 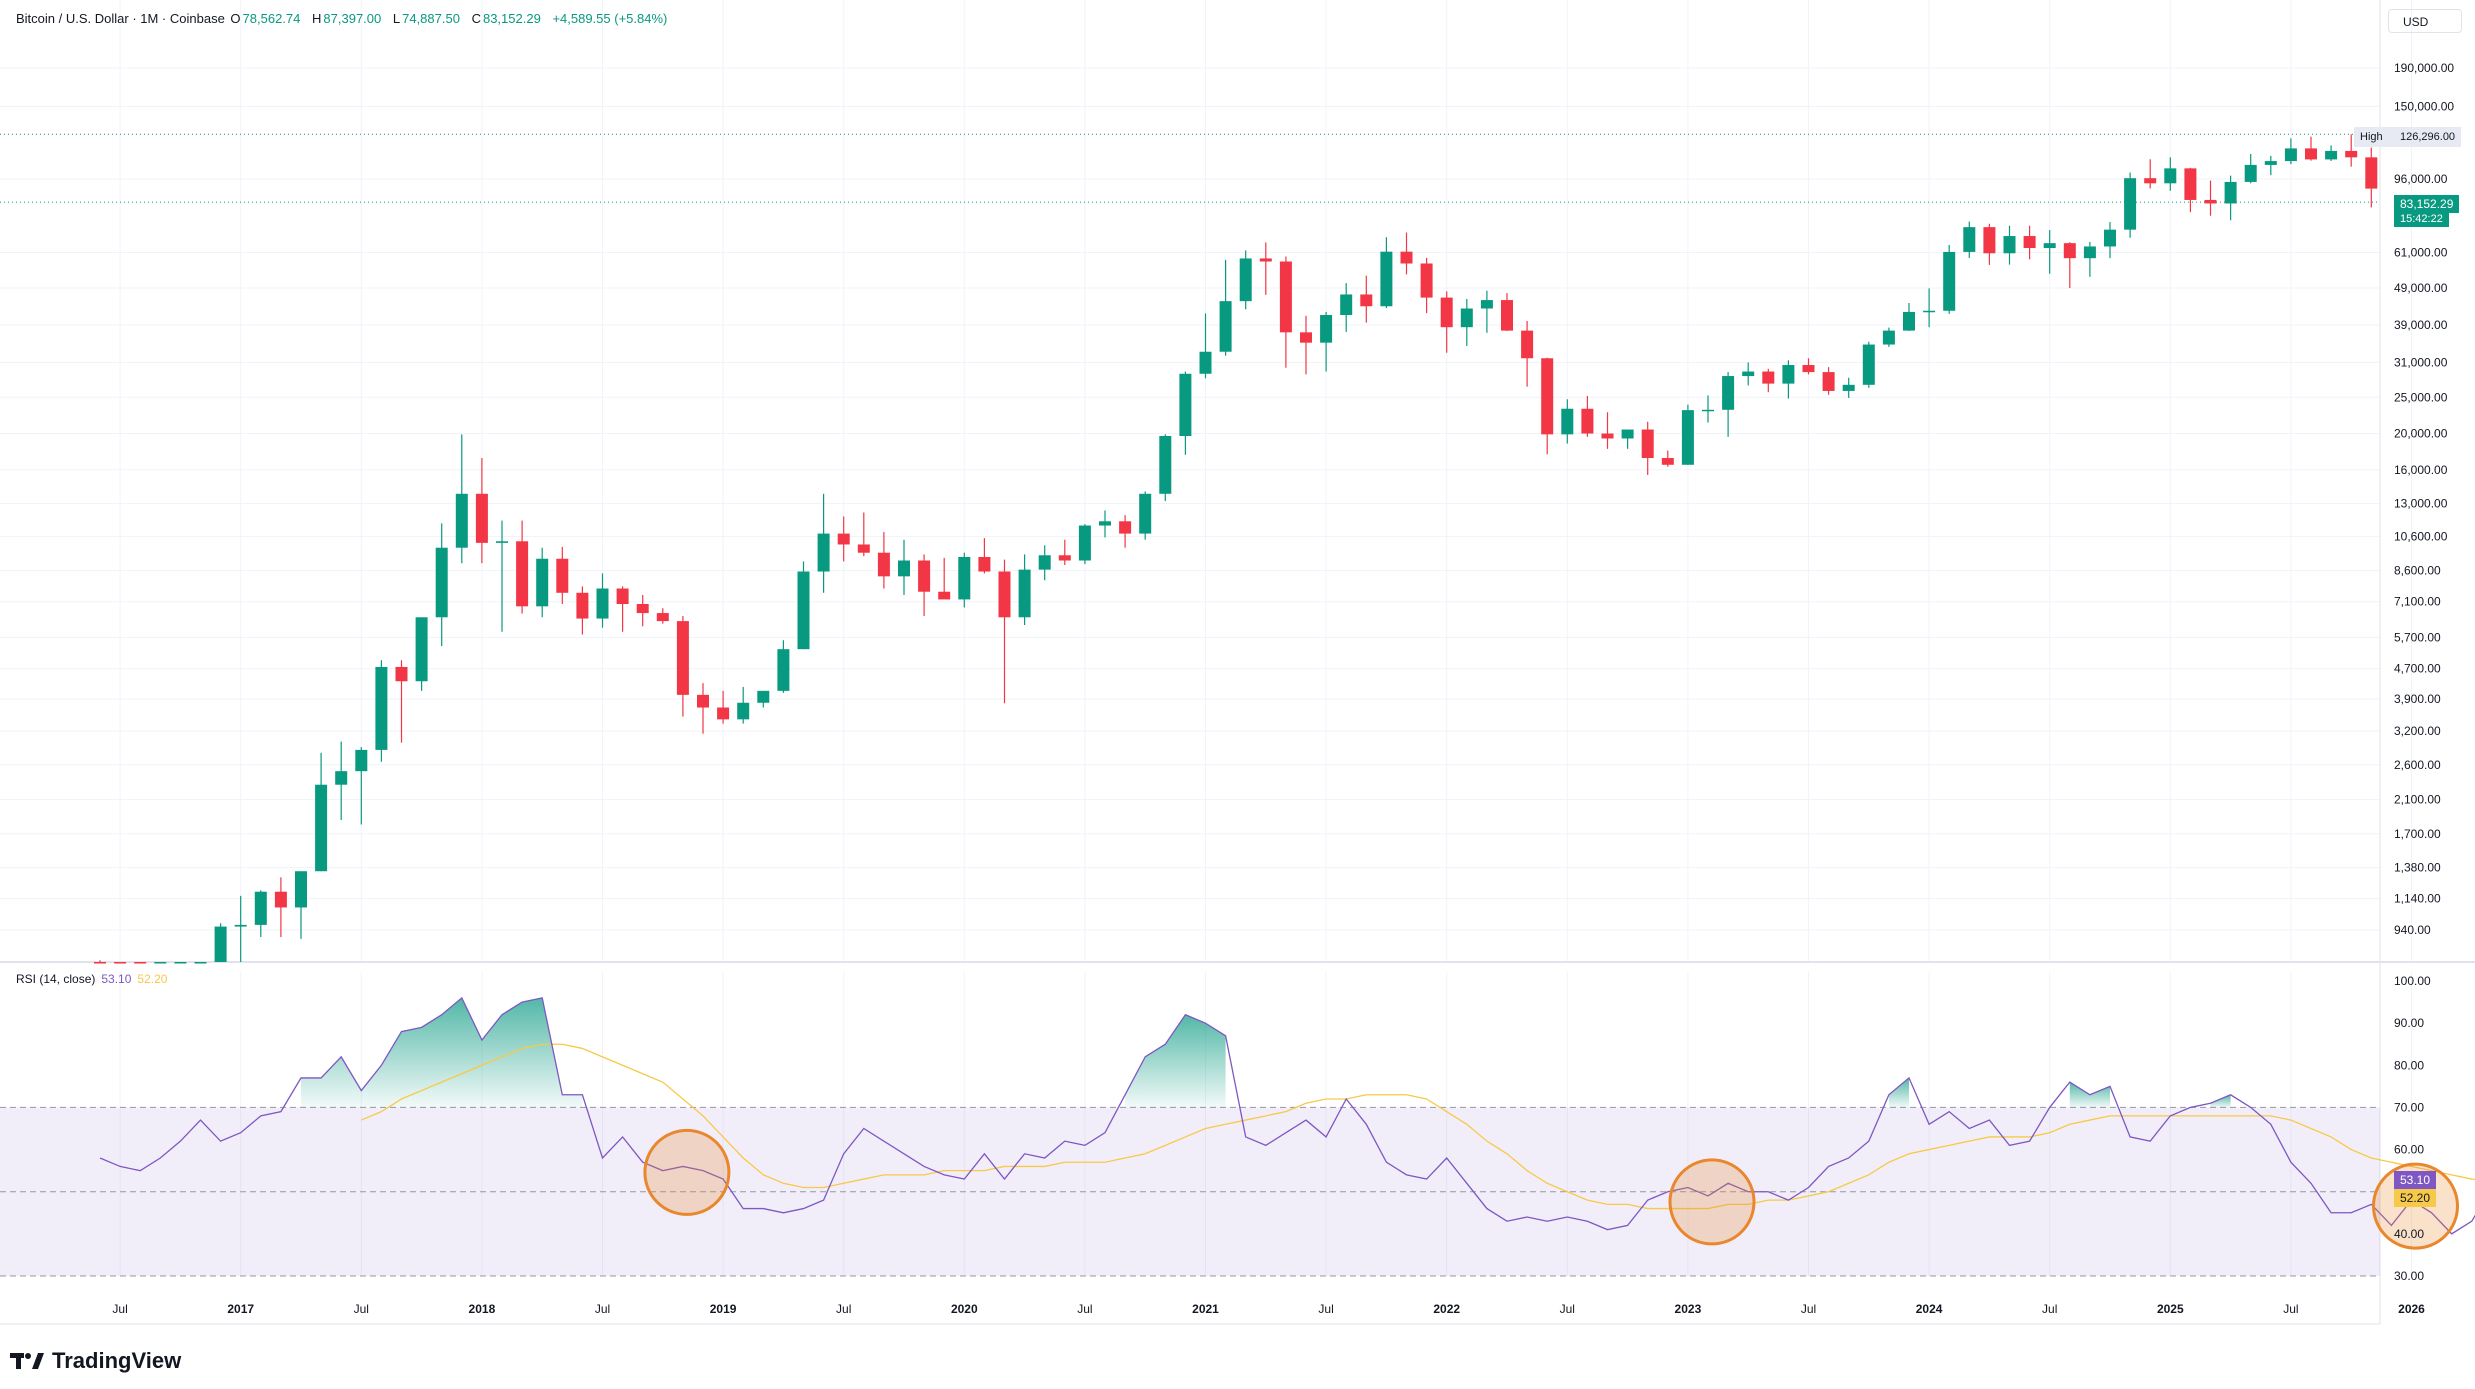 What do you see at coordinates (2417, 669) in the screenshot?
I see `price-tick-label: 4,700.00` at bounding box center [2417, 669].